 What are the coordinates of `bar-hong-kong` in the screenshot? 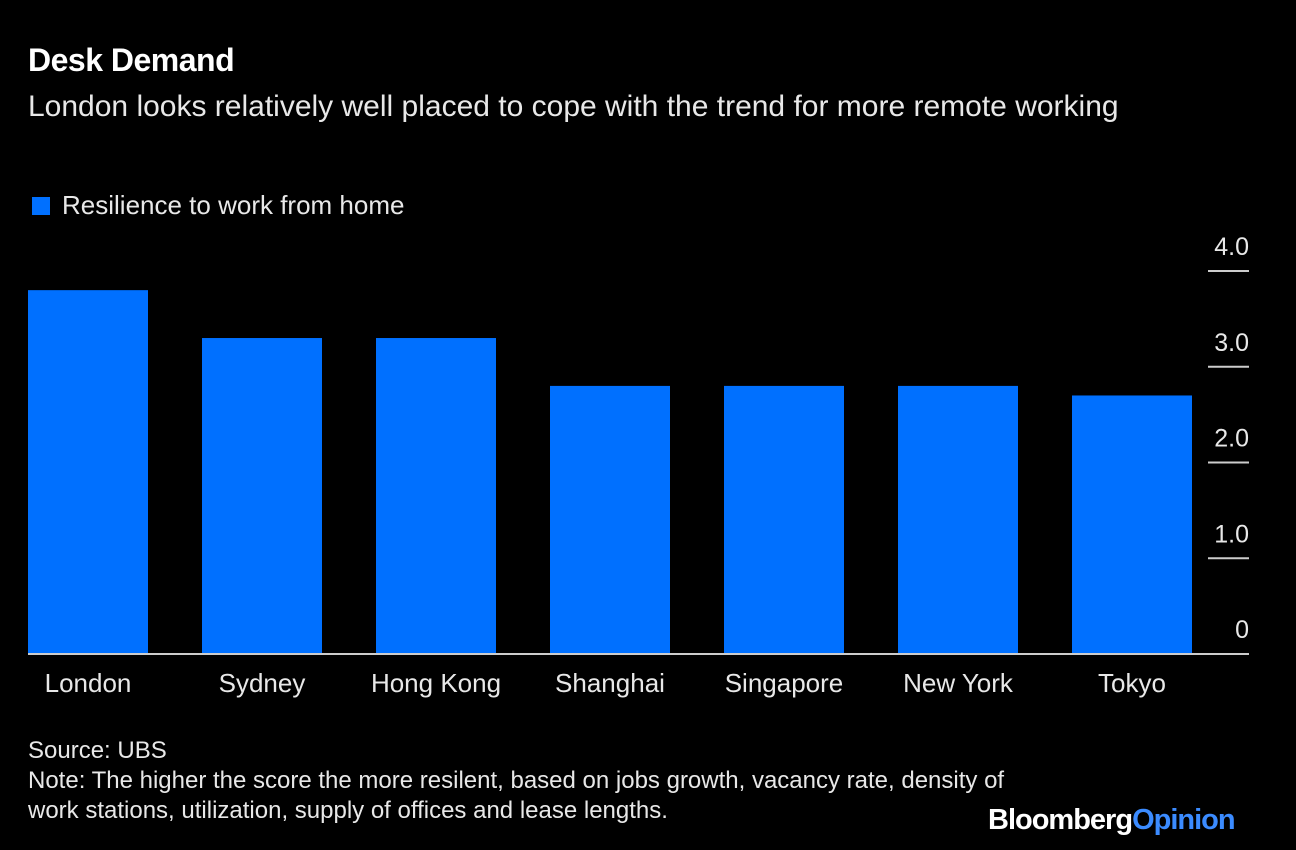 It's located at (436, 496).